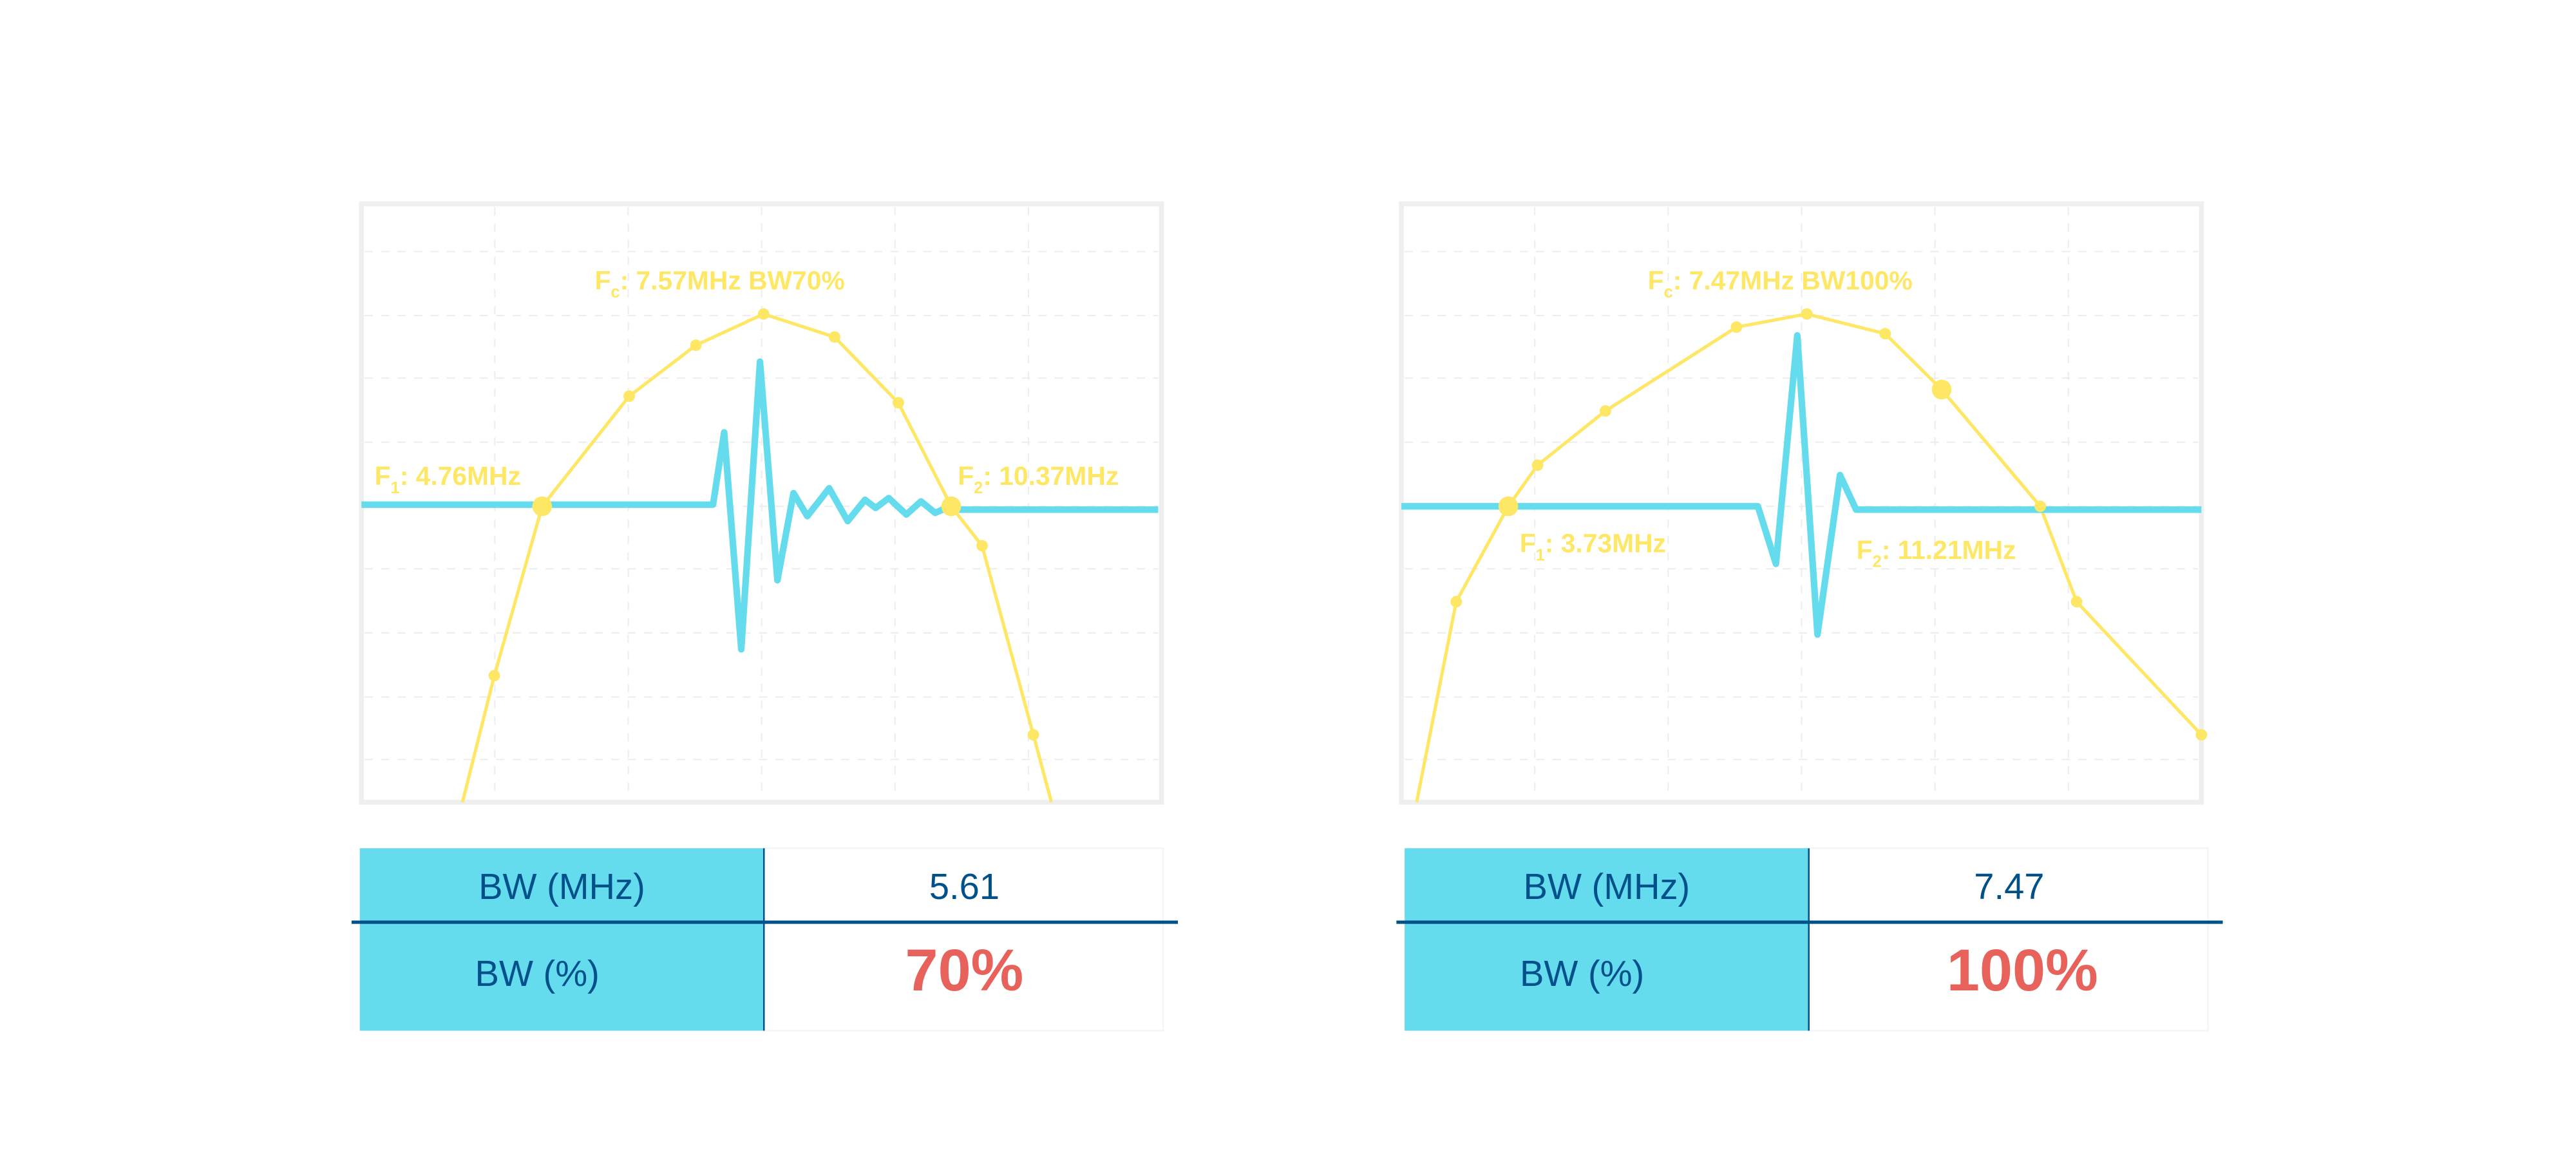 This screenshot has height=1154, width=2576. I want to click on bandwidth-table: BW (MHz) 5.61 BW (%) 70%, so click(765, 940).